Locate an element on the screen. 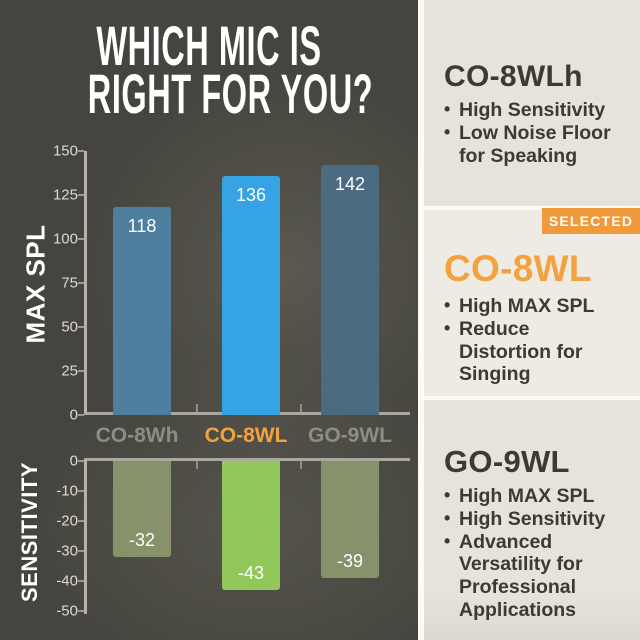  y-tick-label: 75 is located at coordinates (69, 283).